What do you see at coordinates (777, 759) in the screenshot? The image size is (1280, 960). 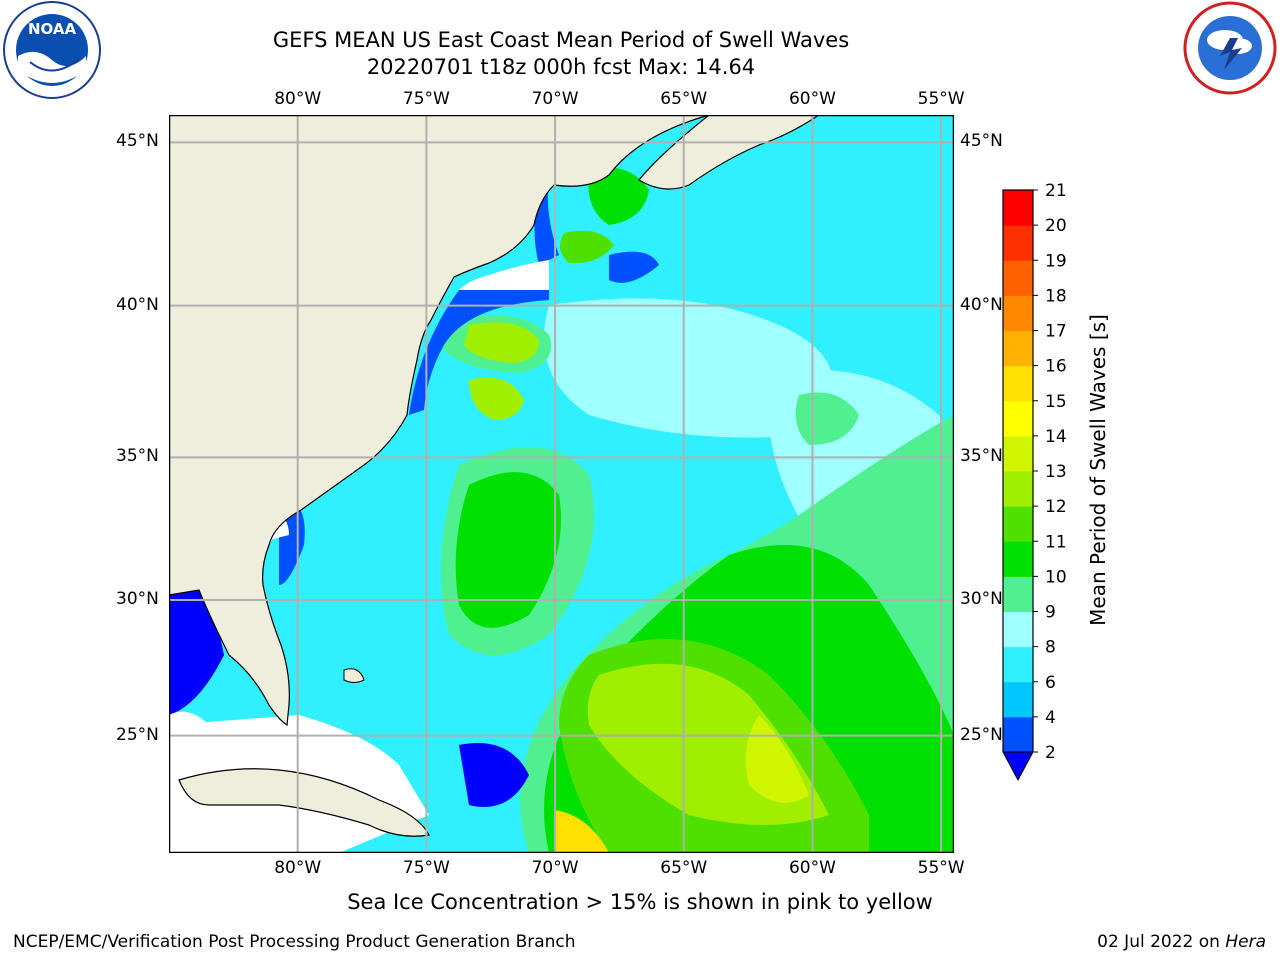 I see `field-13-14-south` at bounding box center [777, 759].